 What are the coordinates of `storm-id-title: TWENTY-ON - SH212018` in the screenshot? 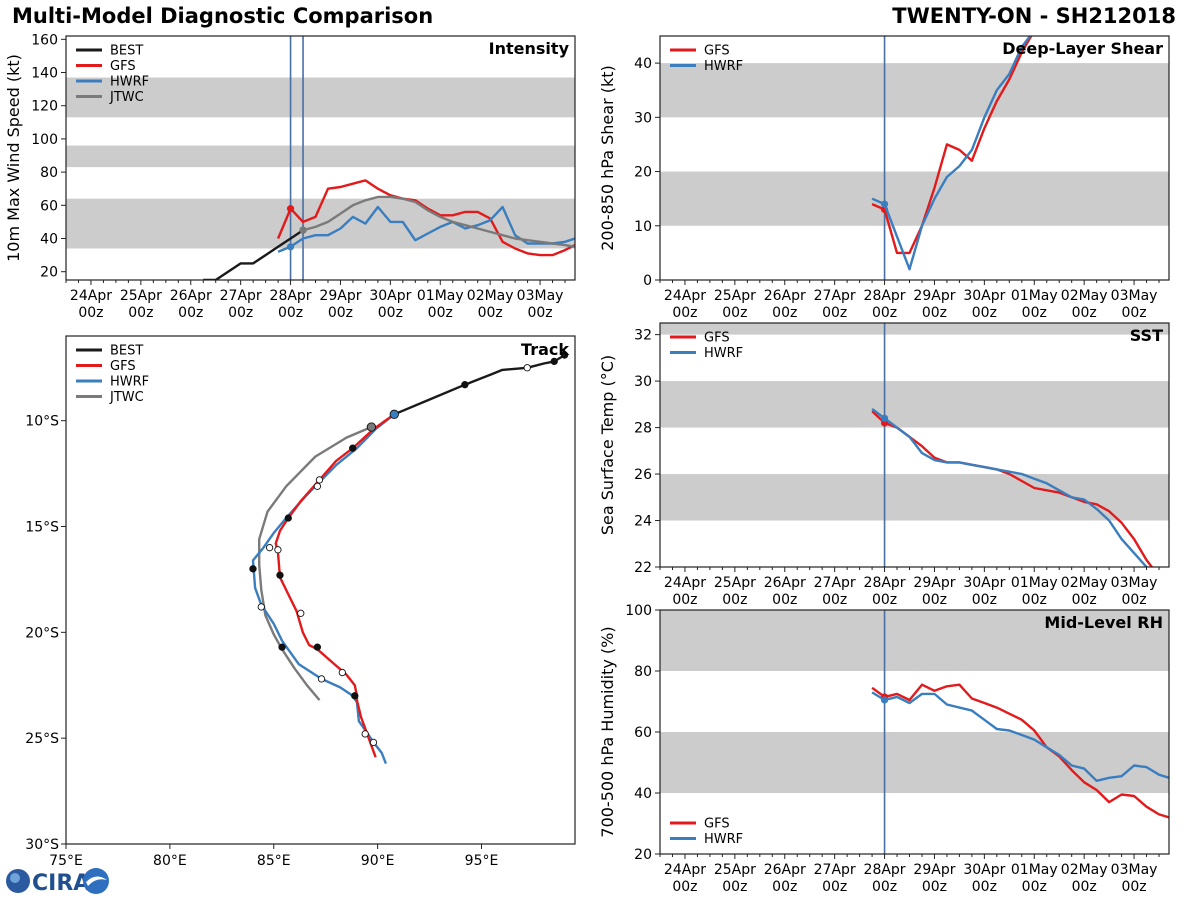 It's located at (1034, 16).